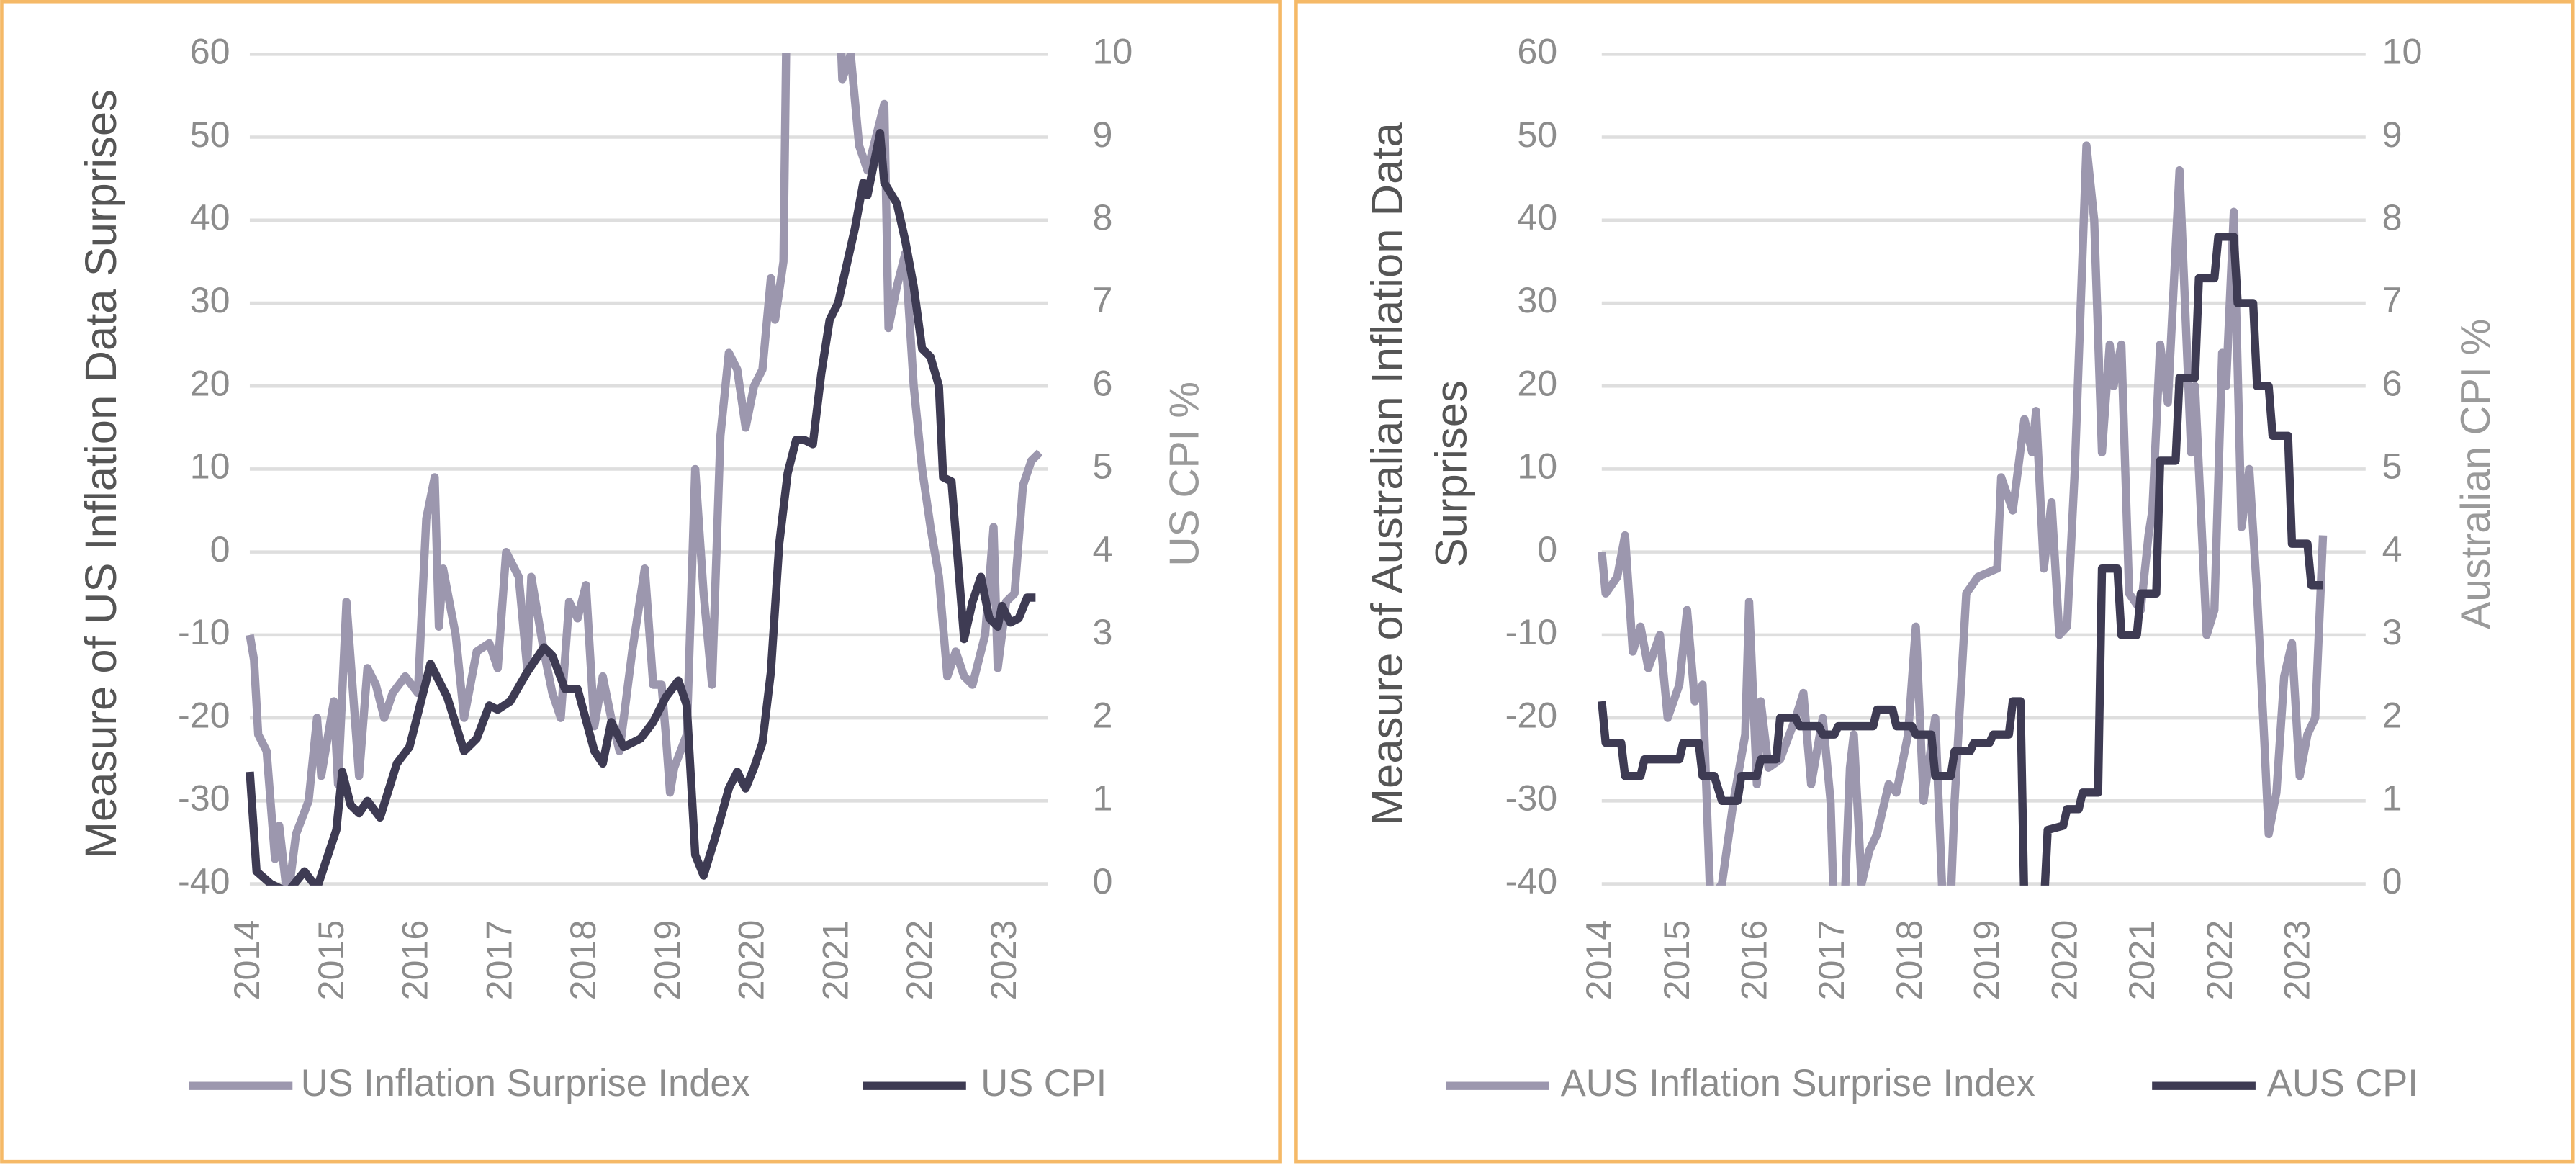 Image resolution: width=2576 pixels, height=1170 pixels. I want to click on axis-title: Measure of US Inflation Data Surprises, so click(102, 474).